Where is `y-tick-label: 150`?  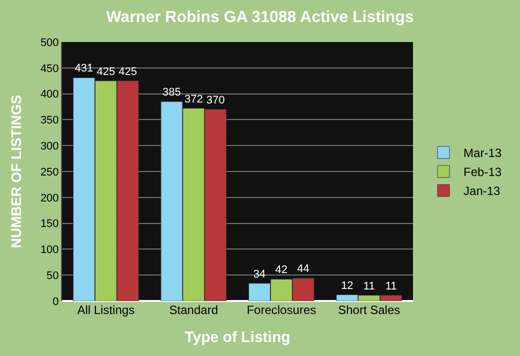
y-tick-label: 150 is located at coordinates (49, 224).